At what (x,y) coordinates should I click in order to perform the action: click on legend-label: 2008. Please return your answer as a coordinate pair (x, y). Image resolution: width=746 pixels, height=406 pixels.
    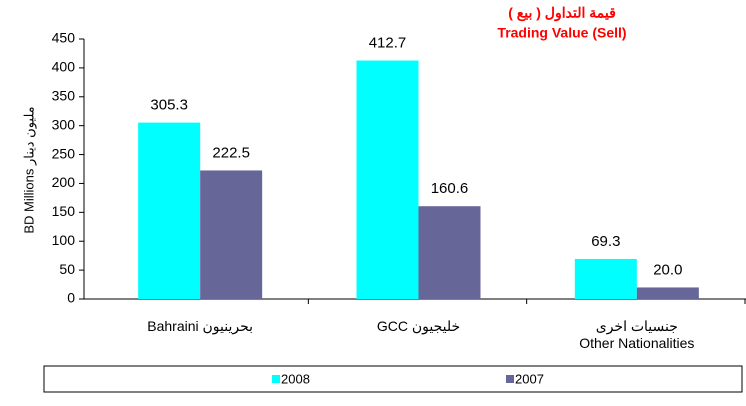
    Looking at the image, I should click on (295, 378).